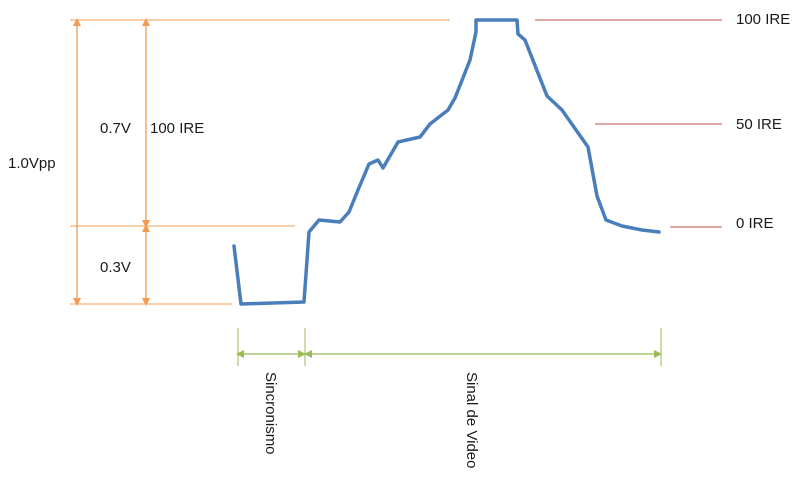  I want to click on ire50-label: 50 IRE, so click(759, 124).